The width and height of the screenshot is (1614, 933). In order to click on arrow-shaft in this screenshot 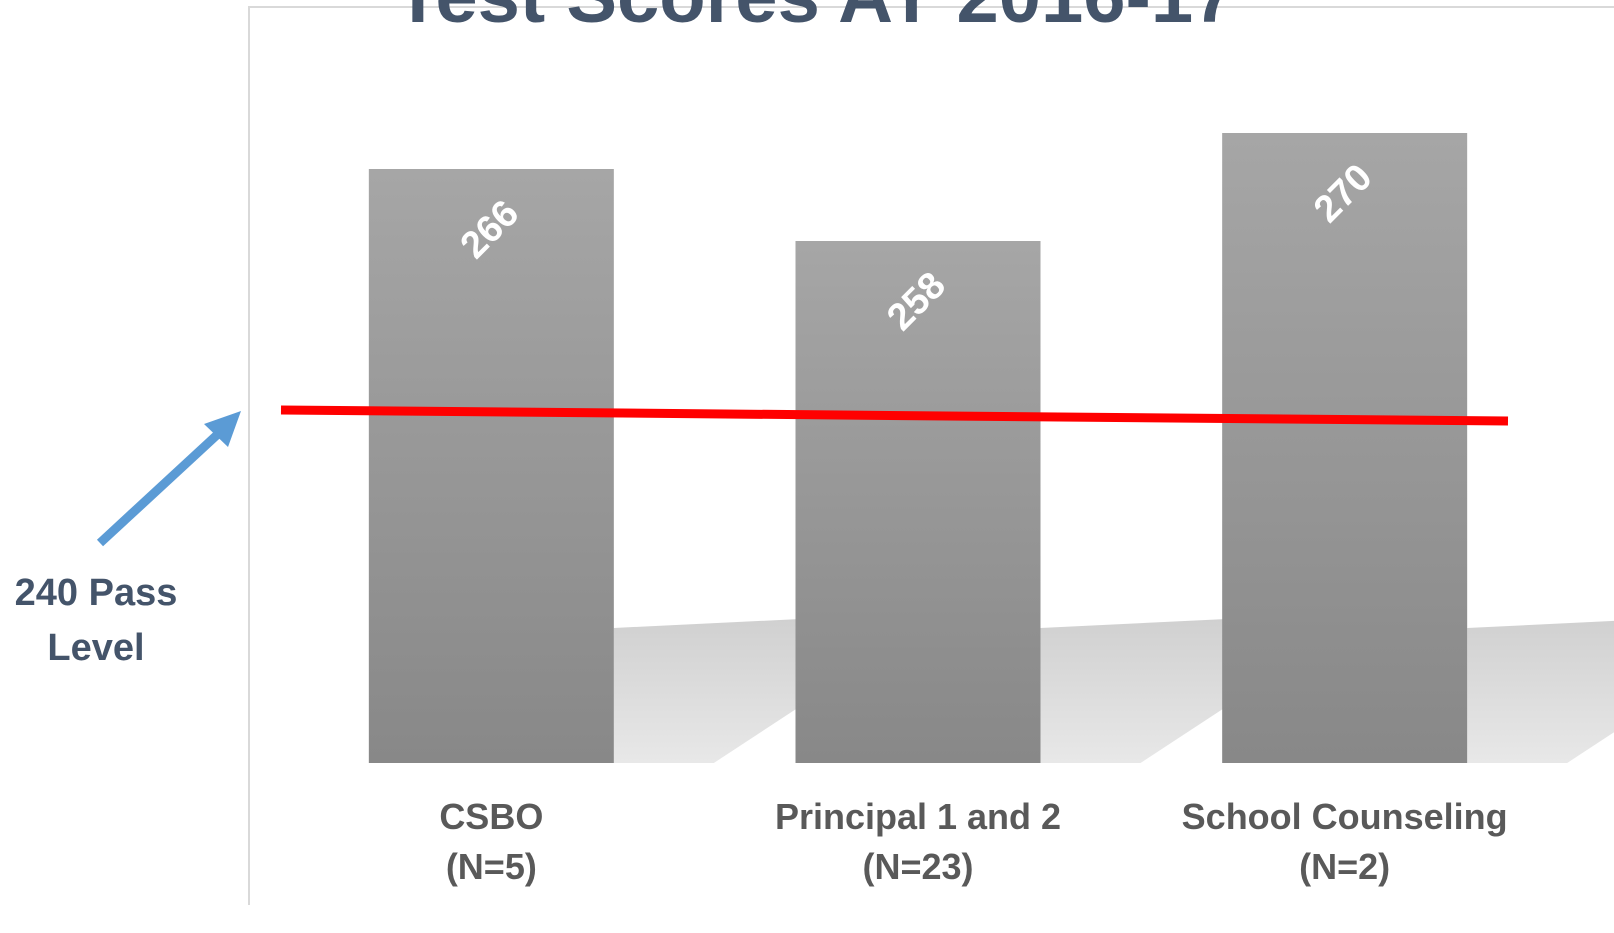, I will do `click(159, 488)`.